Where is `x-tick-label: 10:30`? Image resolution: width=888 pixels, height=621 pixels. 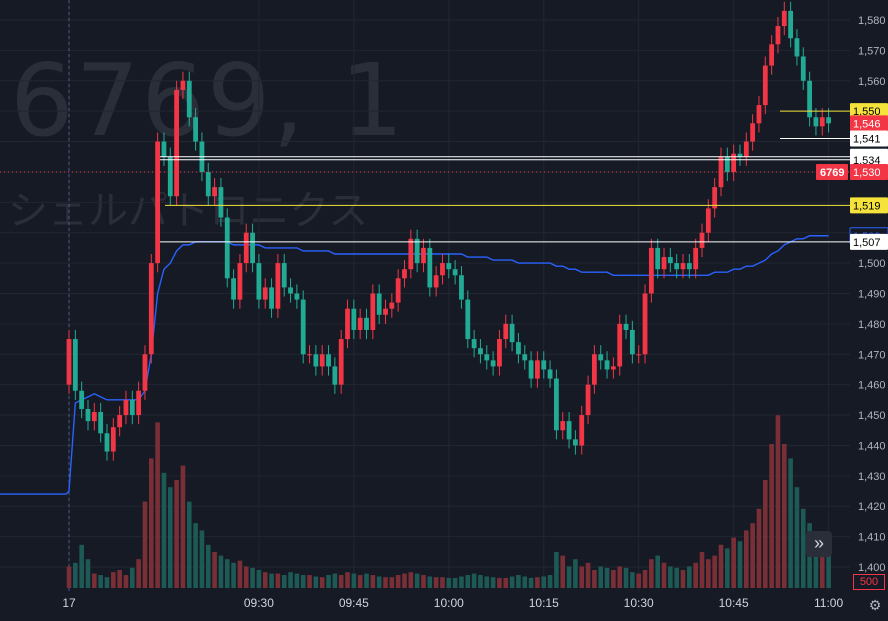 x-tick-label: 10:30 is located at coordinates (639, 603).